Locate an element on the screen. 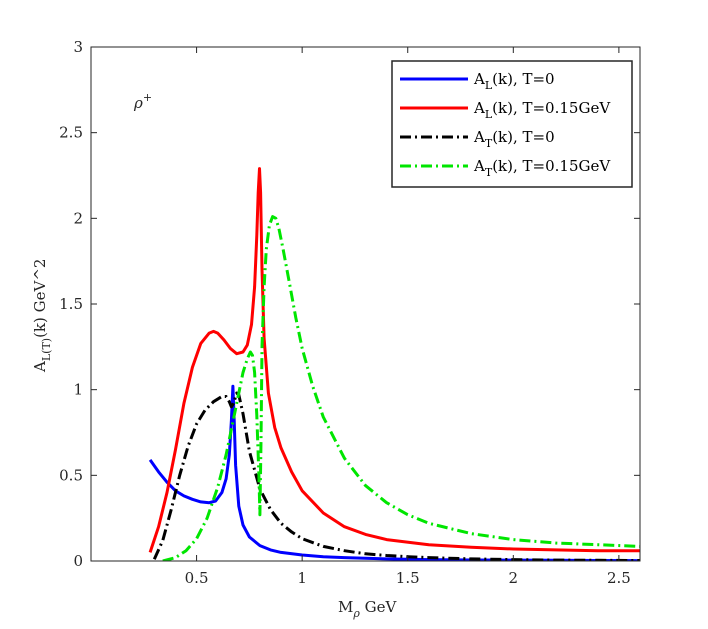 This screenshot has width=708, height=629. legend-entry-2: AT(k), T=0 is located at coordinates (477, 139).